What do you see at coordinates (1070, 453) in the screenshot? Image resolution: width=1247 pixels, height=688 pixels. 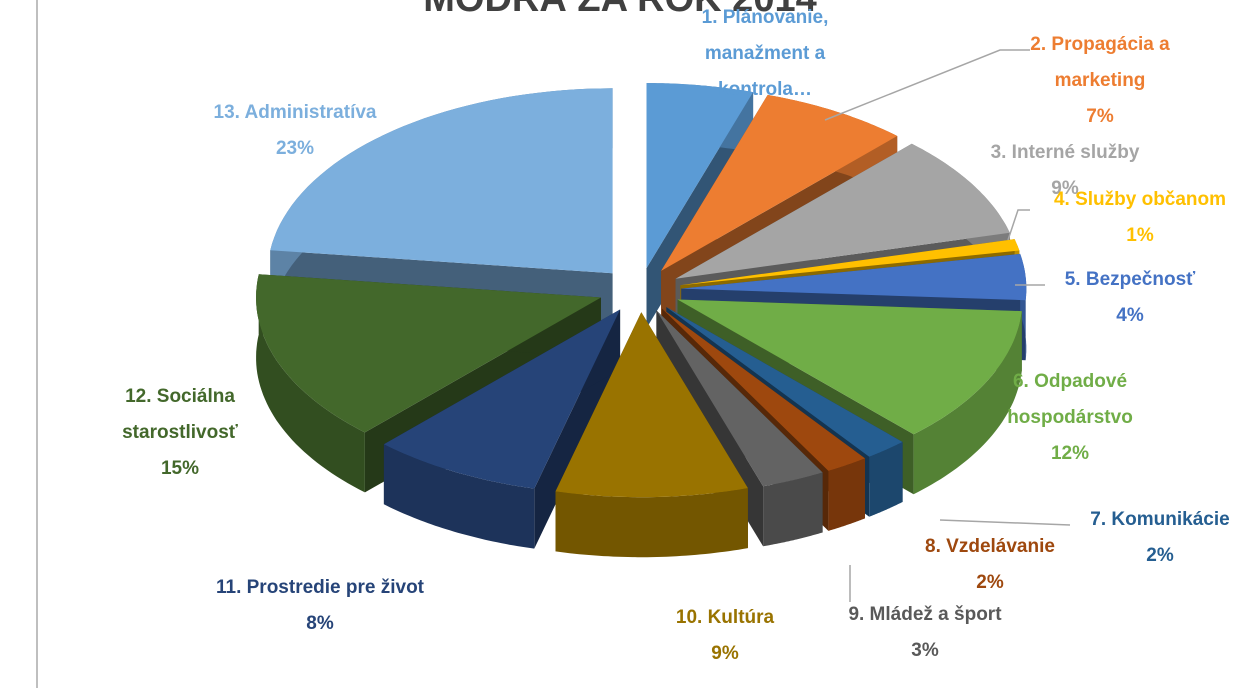 I see `value-label: 12%` at bounding box center [1070, 453].